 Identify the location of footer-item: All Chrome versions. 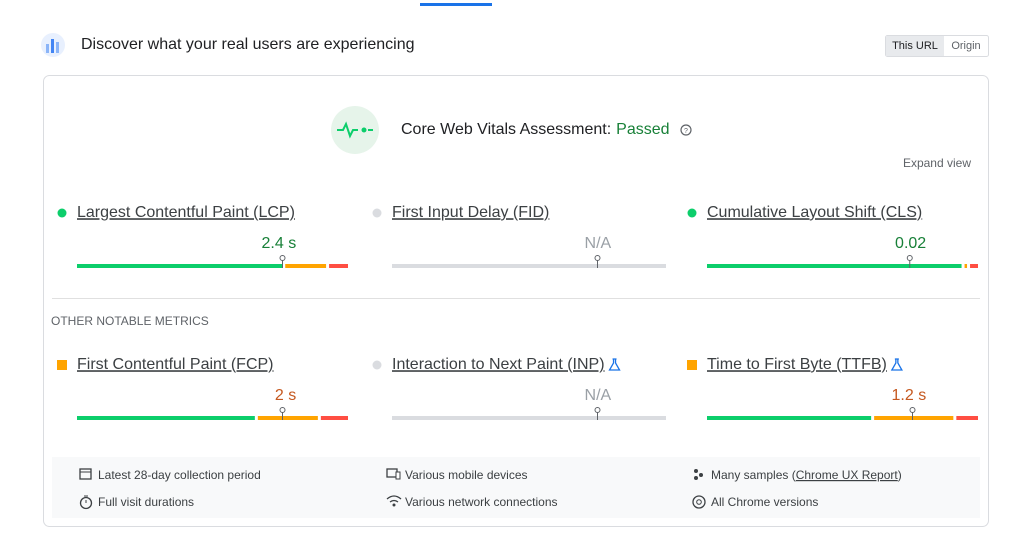
(764, 502).